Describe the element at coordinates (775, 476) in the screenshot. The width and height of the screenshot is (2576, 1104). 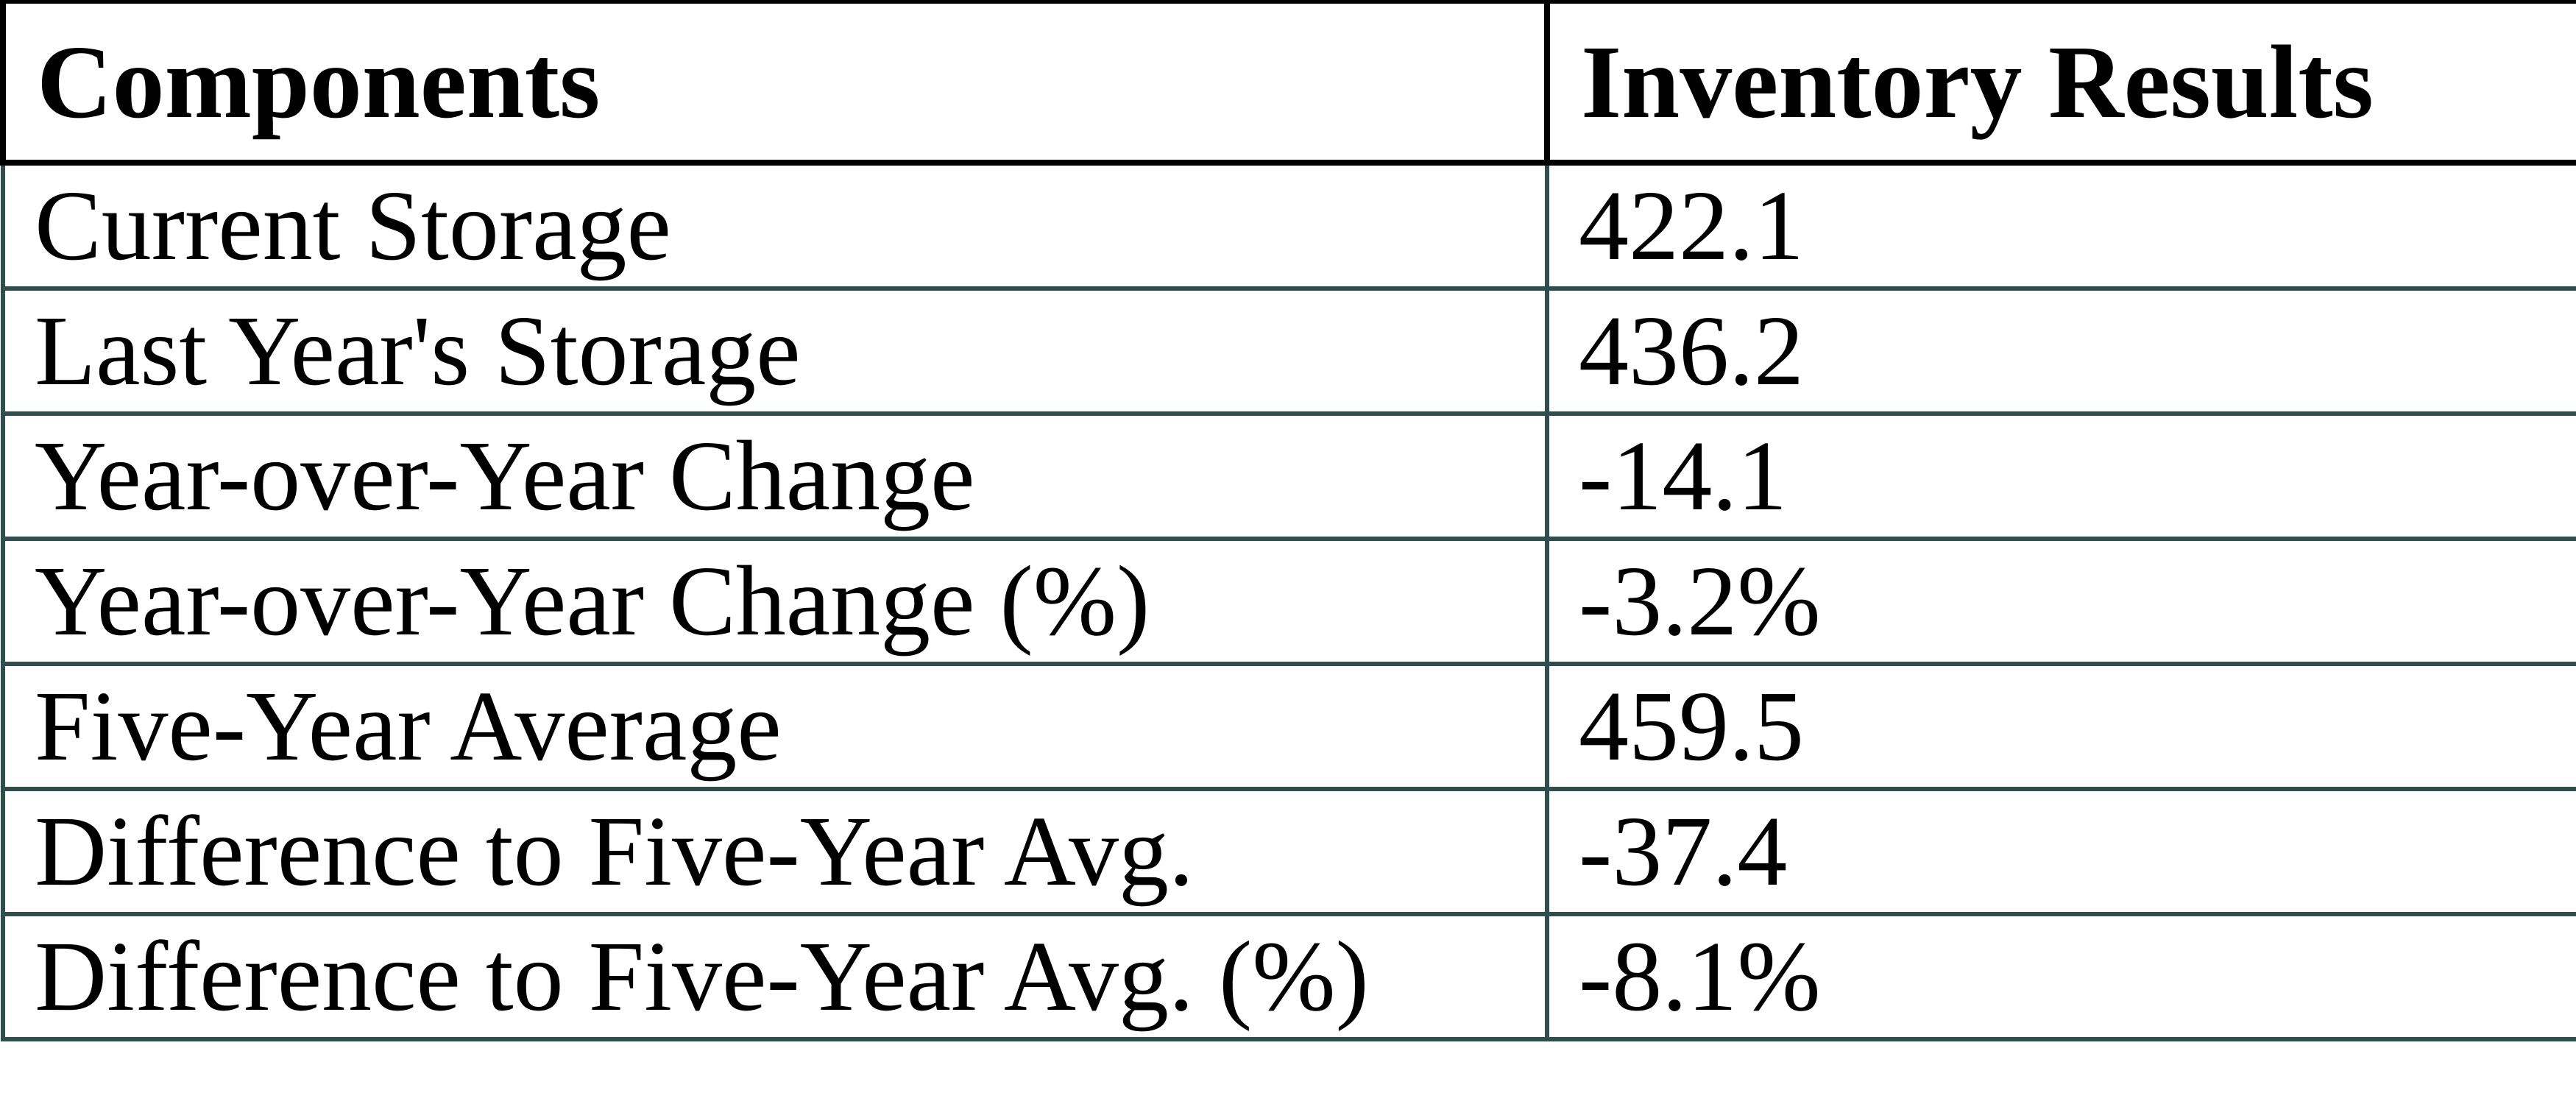
I see `component-cell: Year-over-Year Change` at that location.